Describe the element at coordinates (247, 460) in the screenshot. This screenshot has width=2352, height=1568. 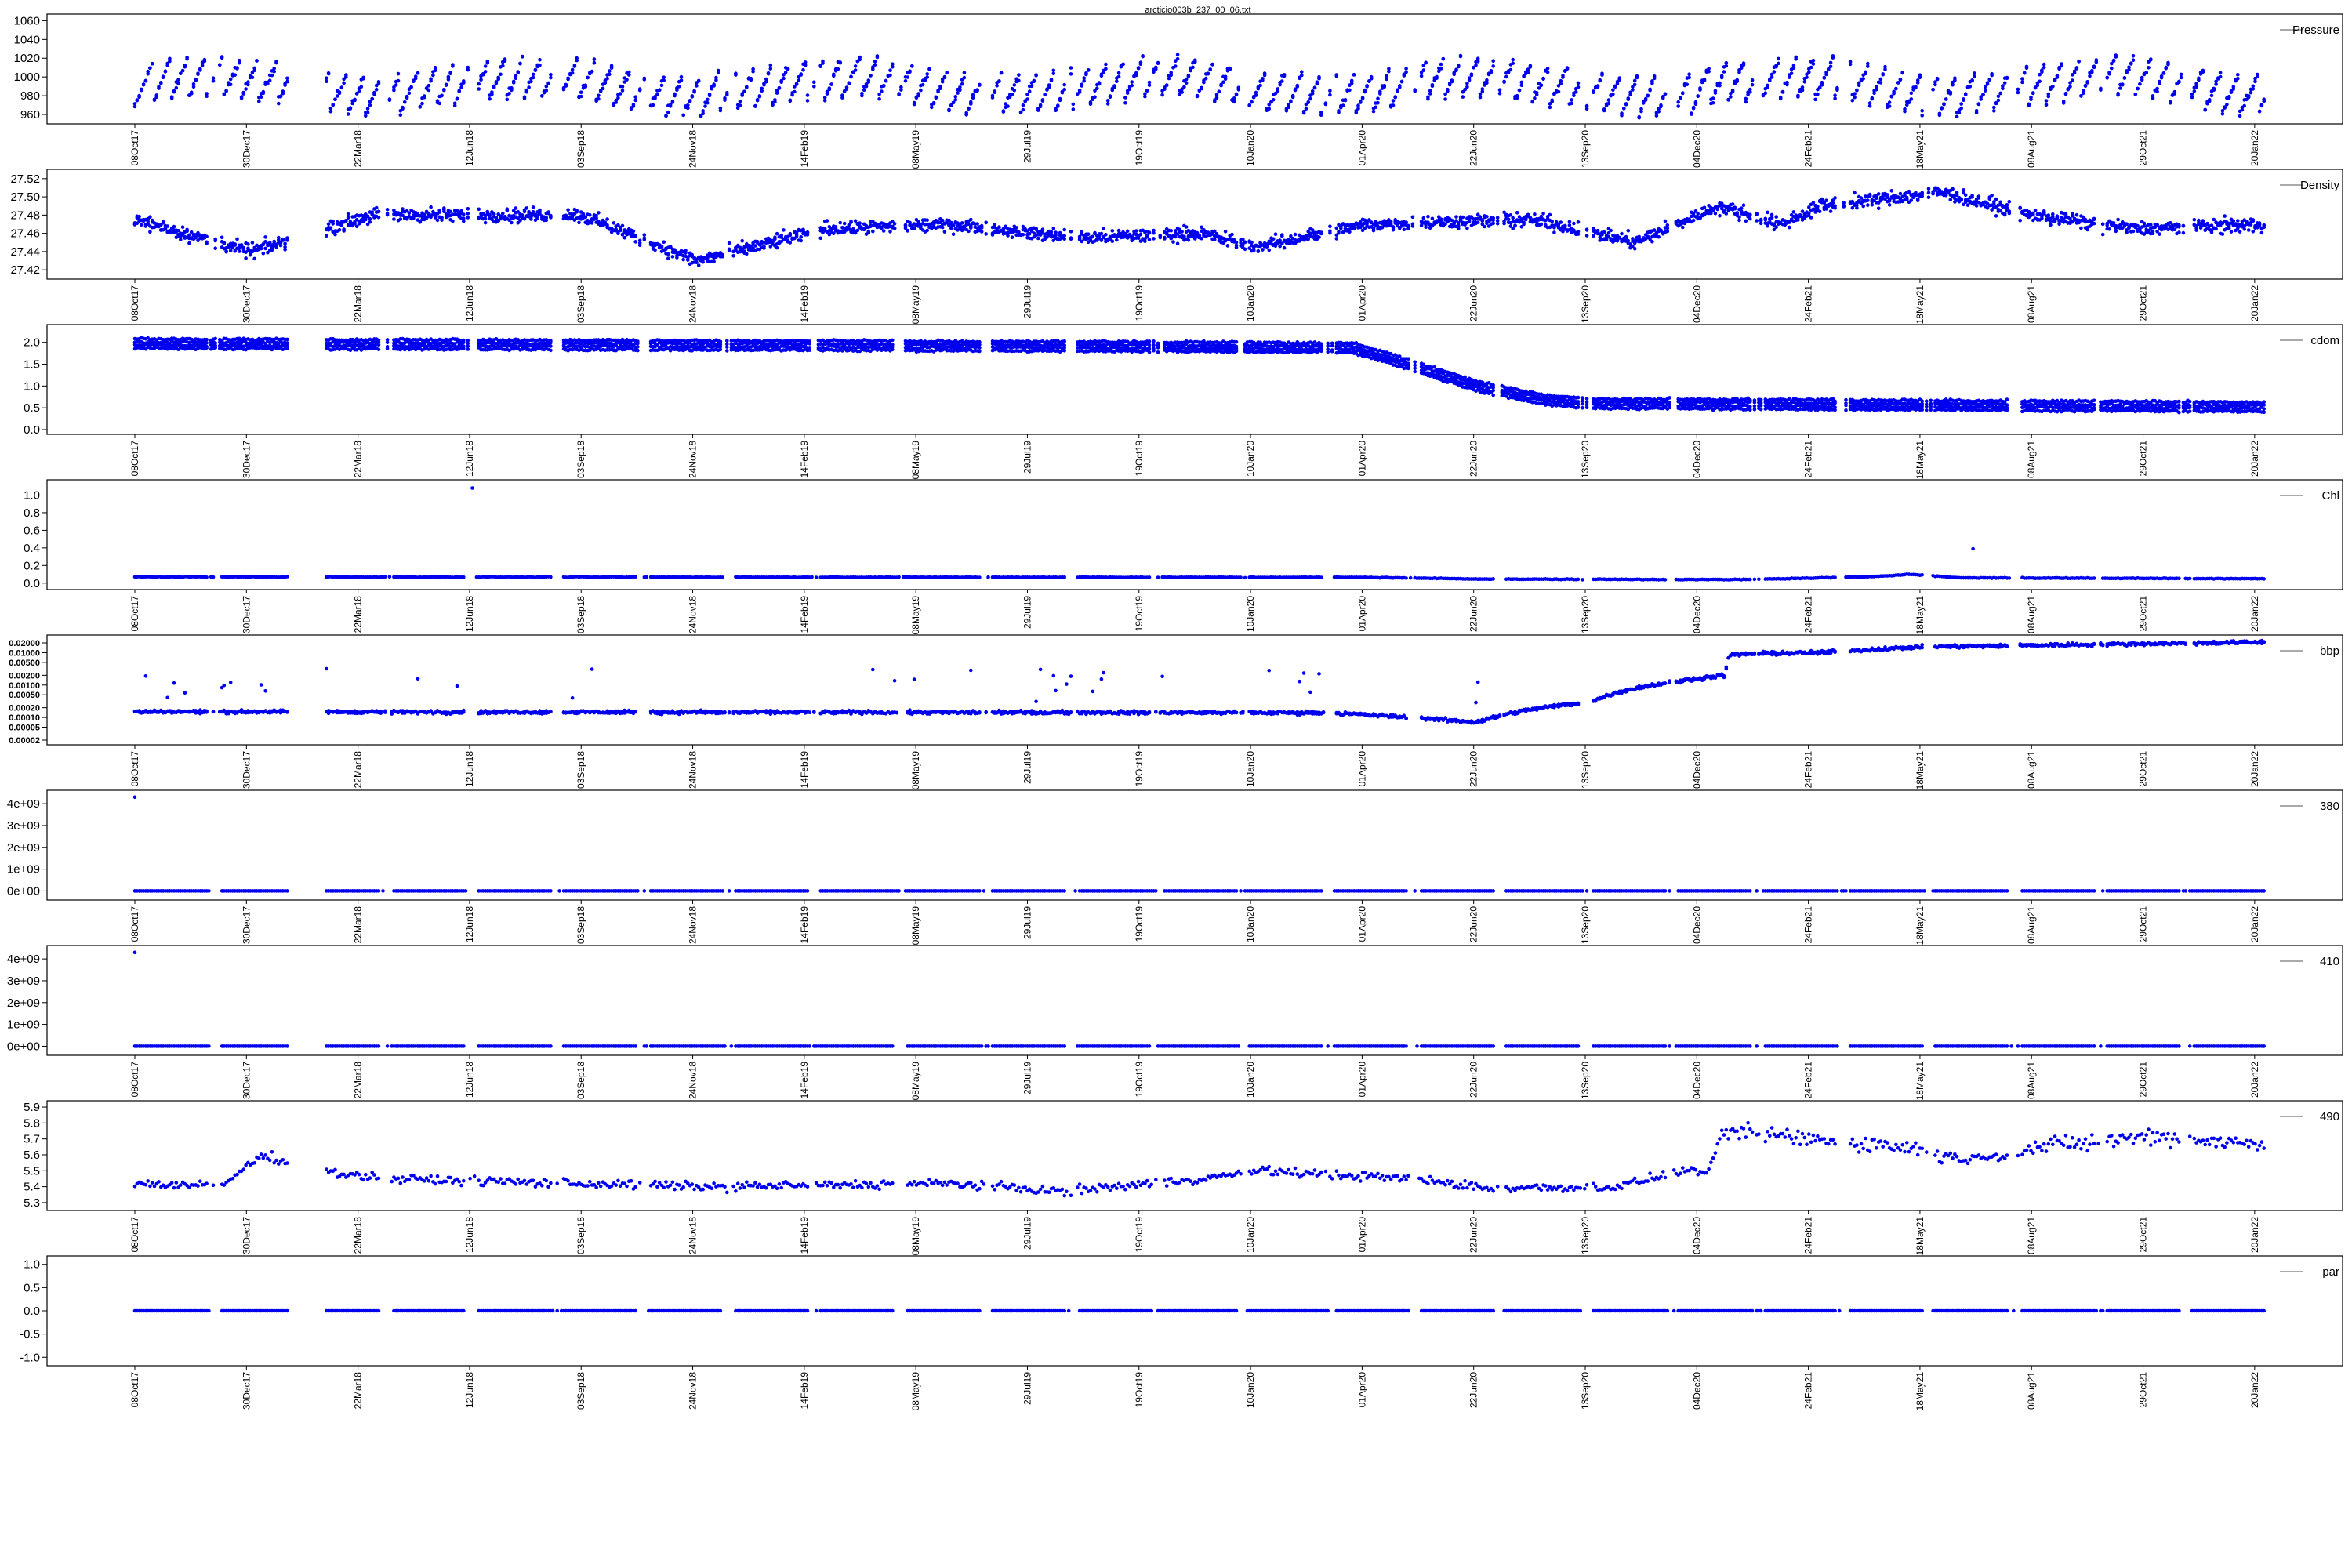
I see `x-tick-label: 30Dec17` at that location.